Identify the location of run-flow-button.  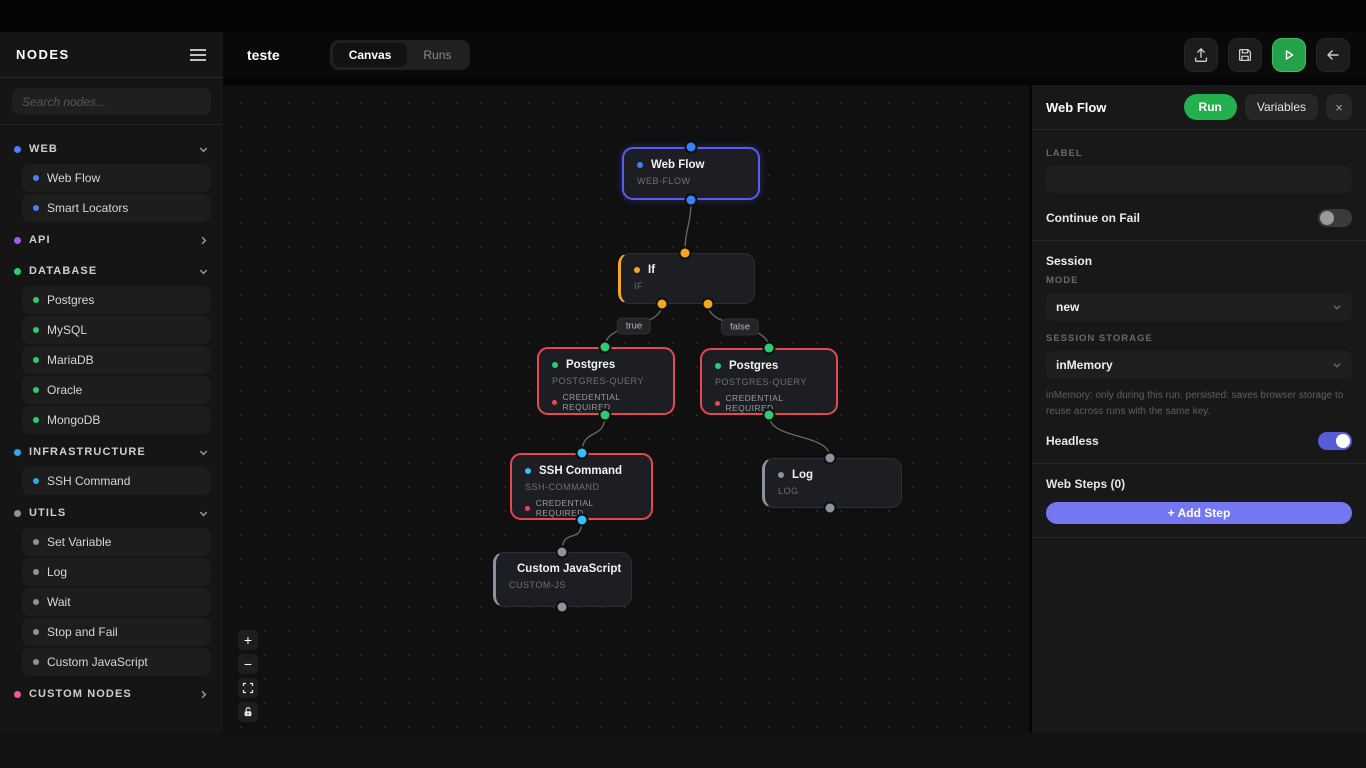
(1289, 55).